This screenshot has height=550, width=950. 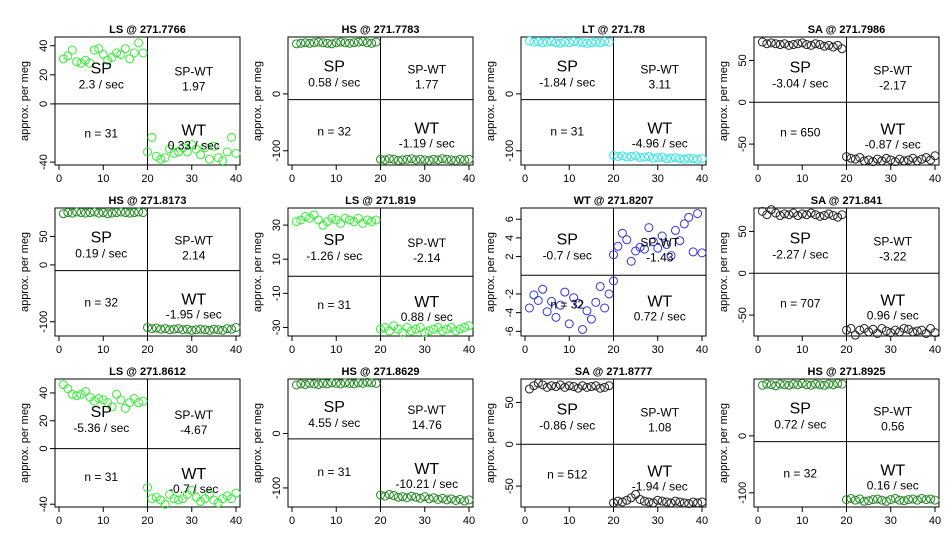 What do you see at coordinates (44, 75) in the screenshot?
I see `y-tick-label: 20` at bounding box center [44, 75].